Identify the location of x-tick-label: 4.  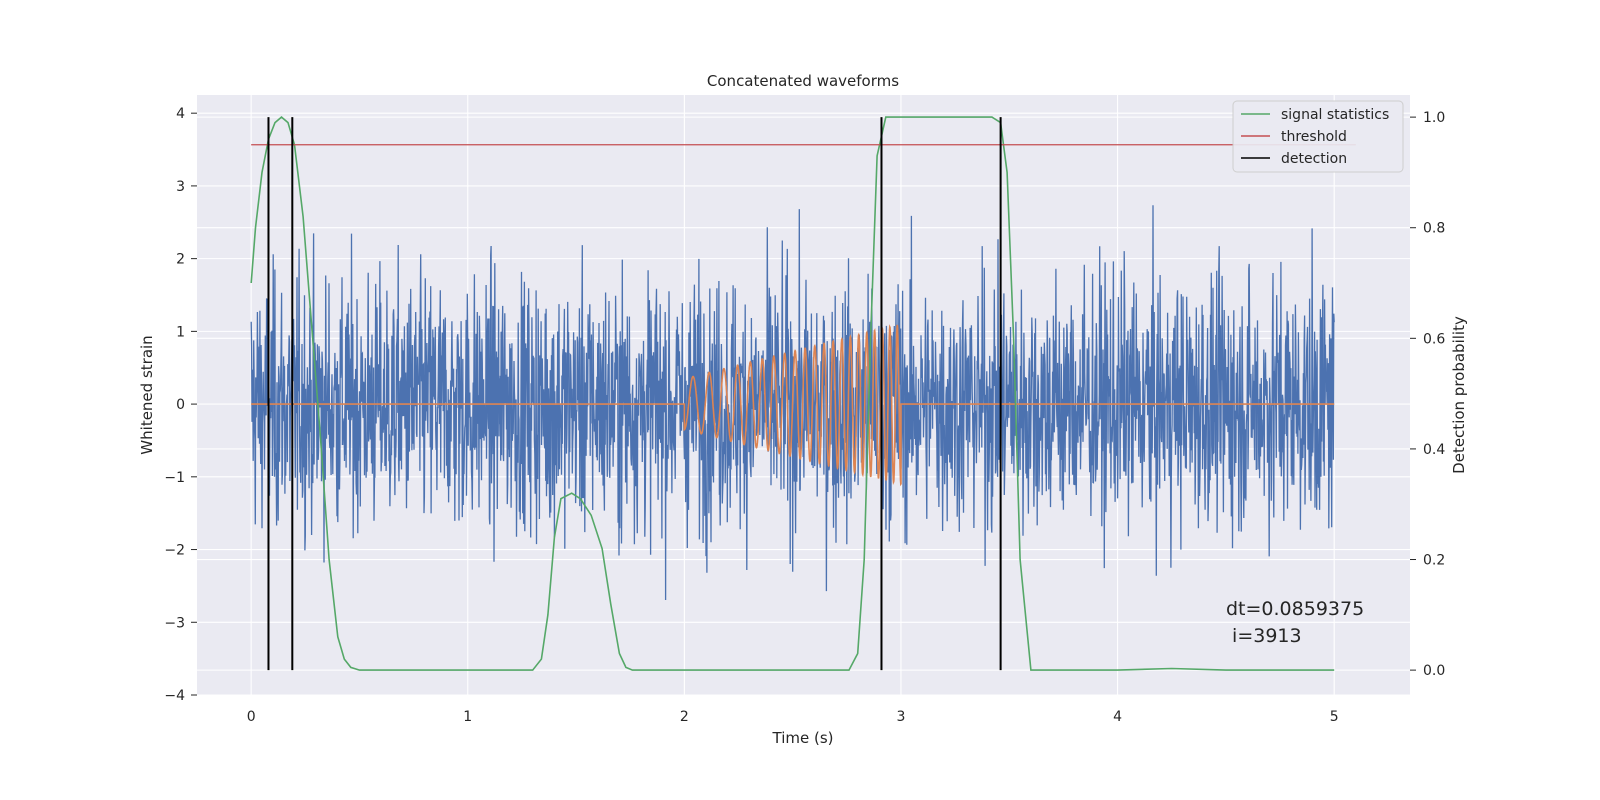
(1117, 717).